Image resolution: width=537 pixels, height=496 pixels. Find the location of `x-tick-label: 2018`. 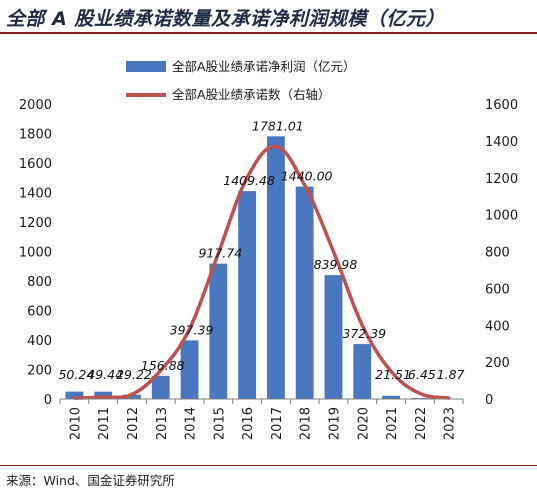

x-tick-label: 2018 is located at coordinates (306, 423).